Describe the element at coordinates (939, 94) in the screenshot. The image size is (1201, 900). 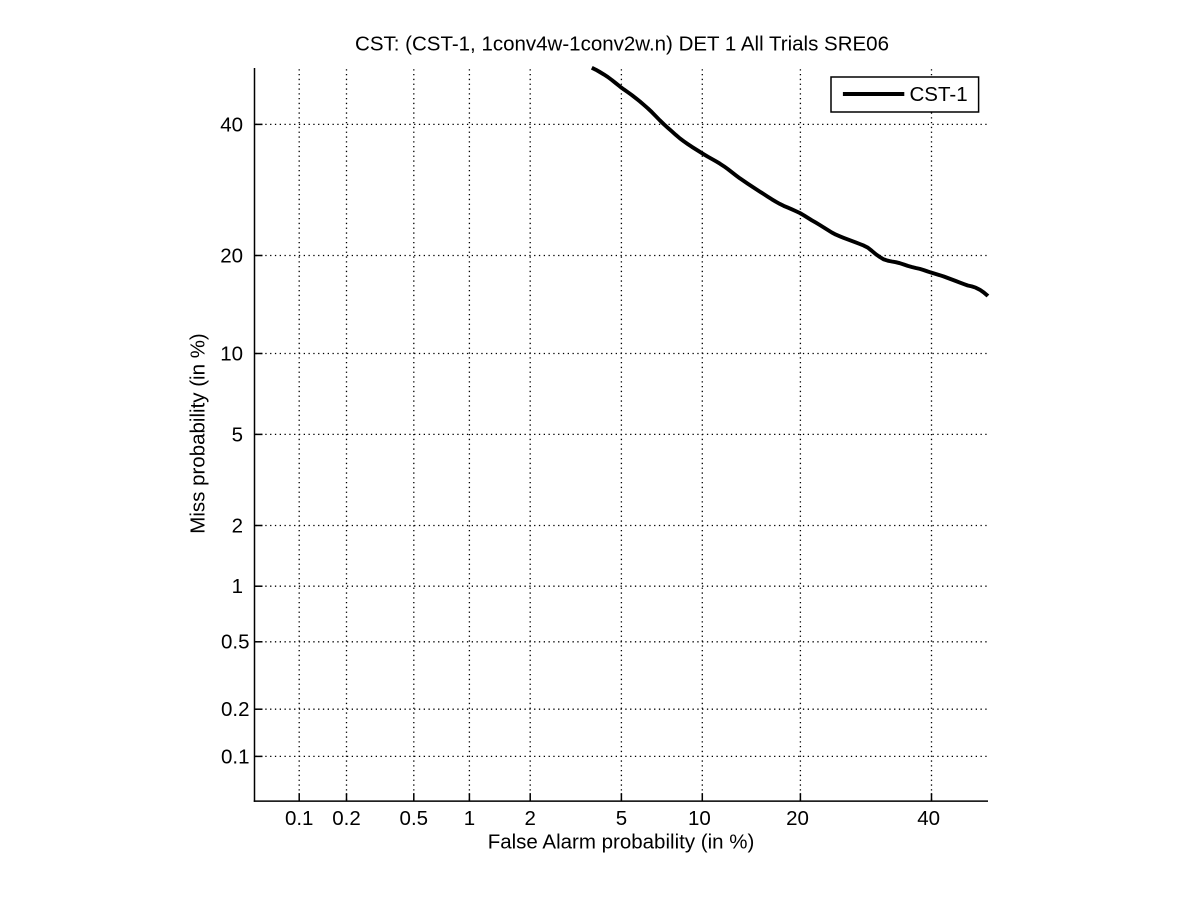
I see `svg-text: CST-1` at that location.